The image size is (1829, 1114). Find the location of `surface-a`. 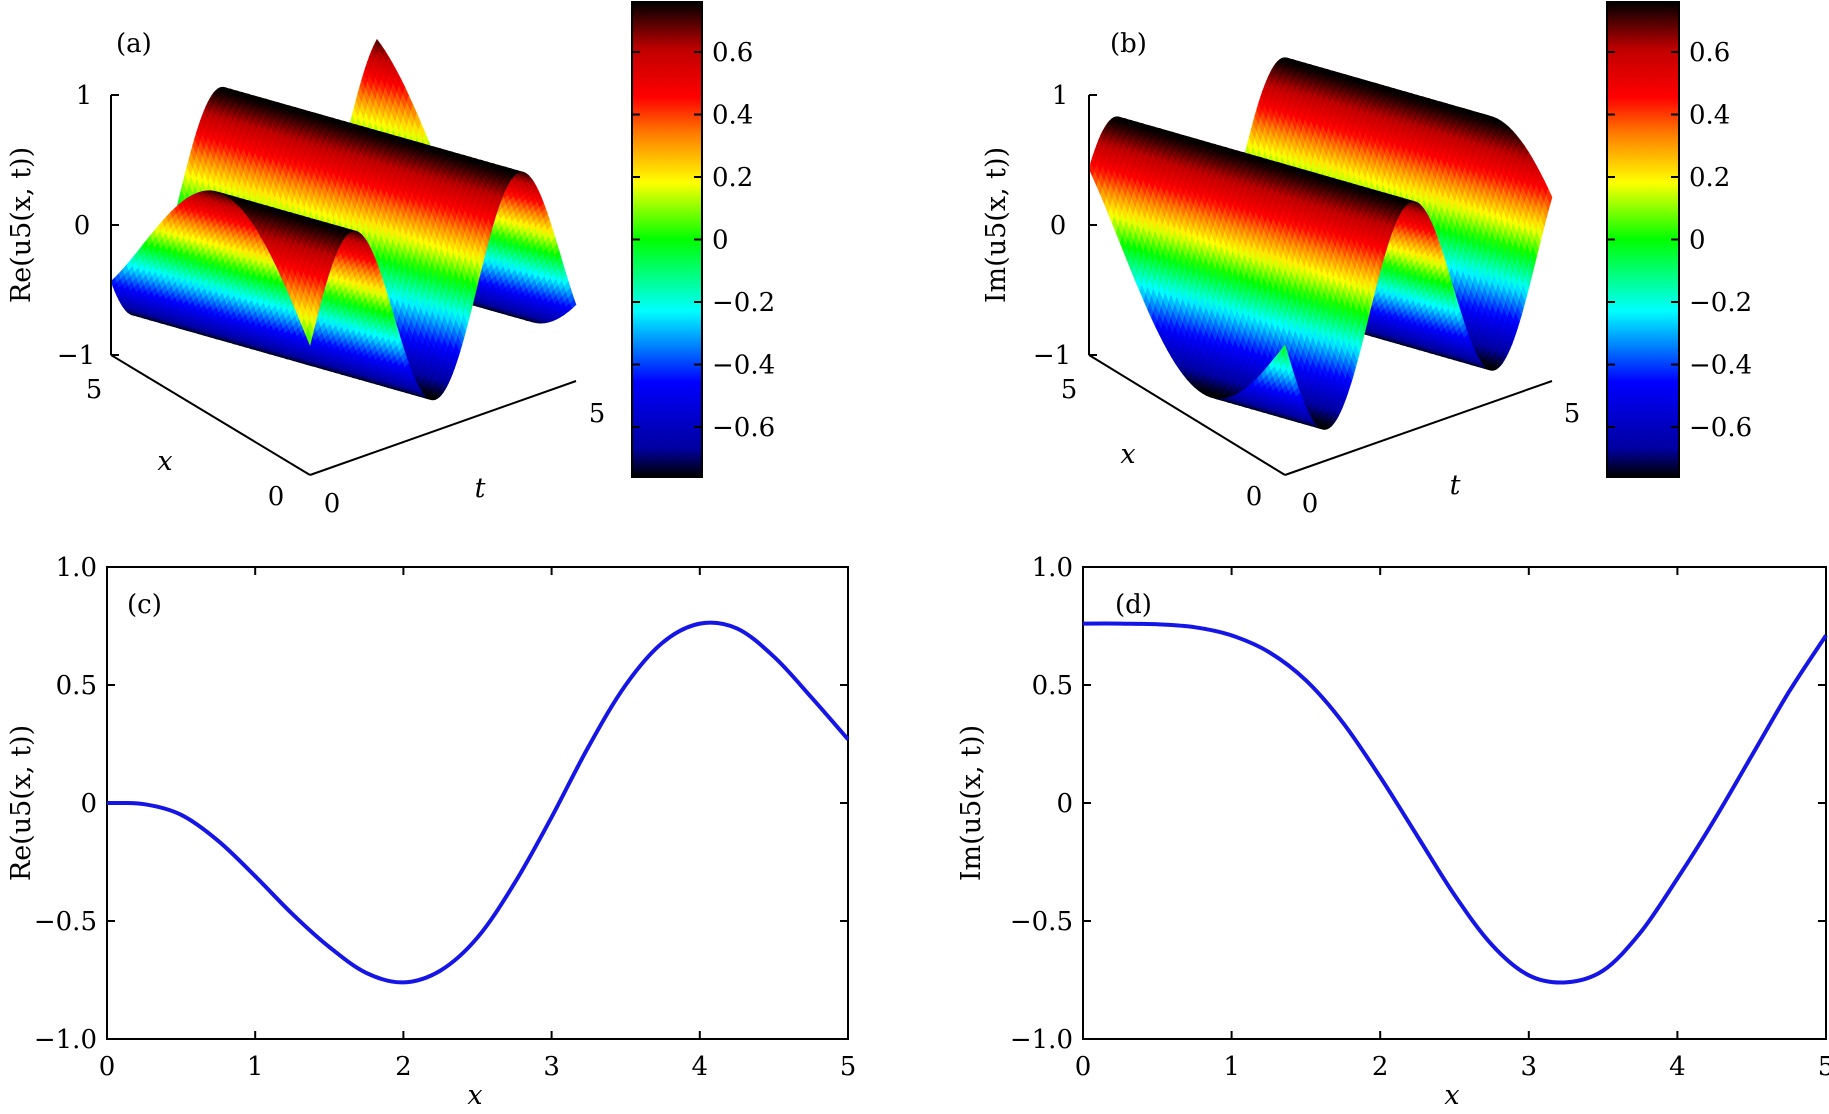

surface-a is located at coordinates (343, 219).